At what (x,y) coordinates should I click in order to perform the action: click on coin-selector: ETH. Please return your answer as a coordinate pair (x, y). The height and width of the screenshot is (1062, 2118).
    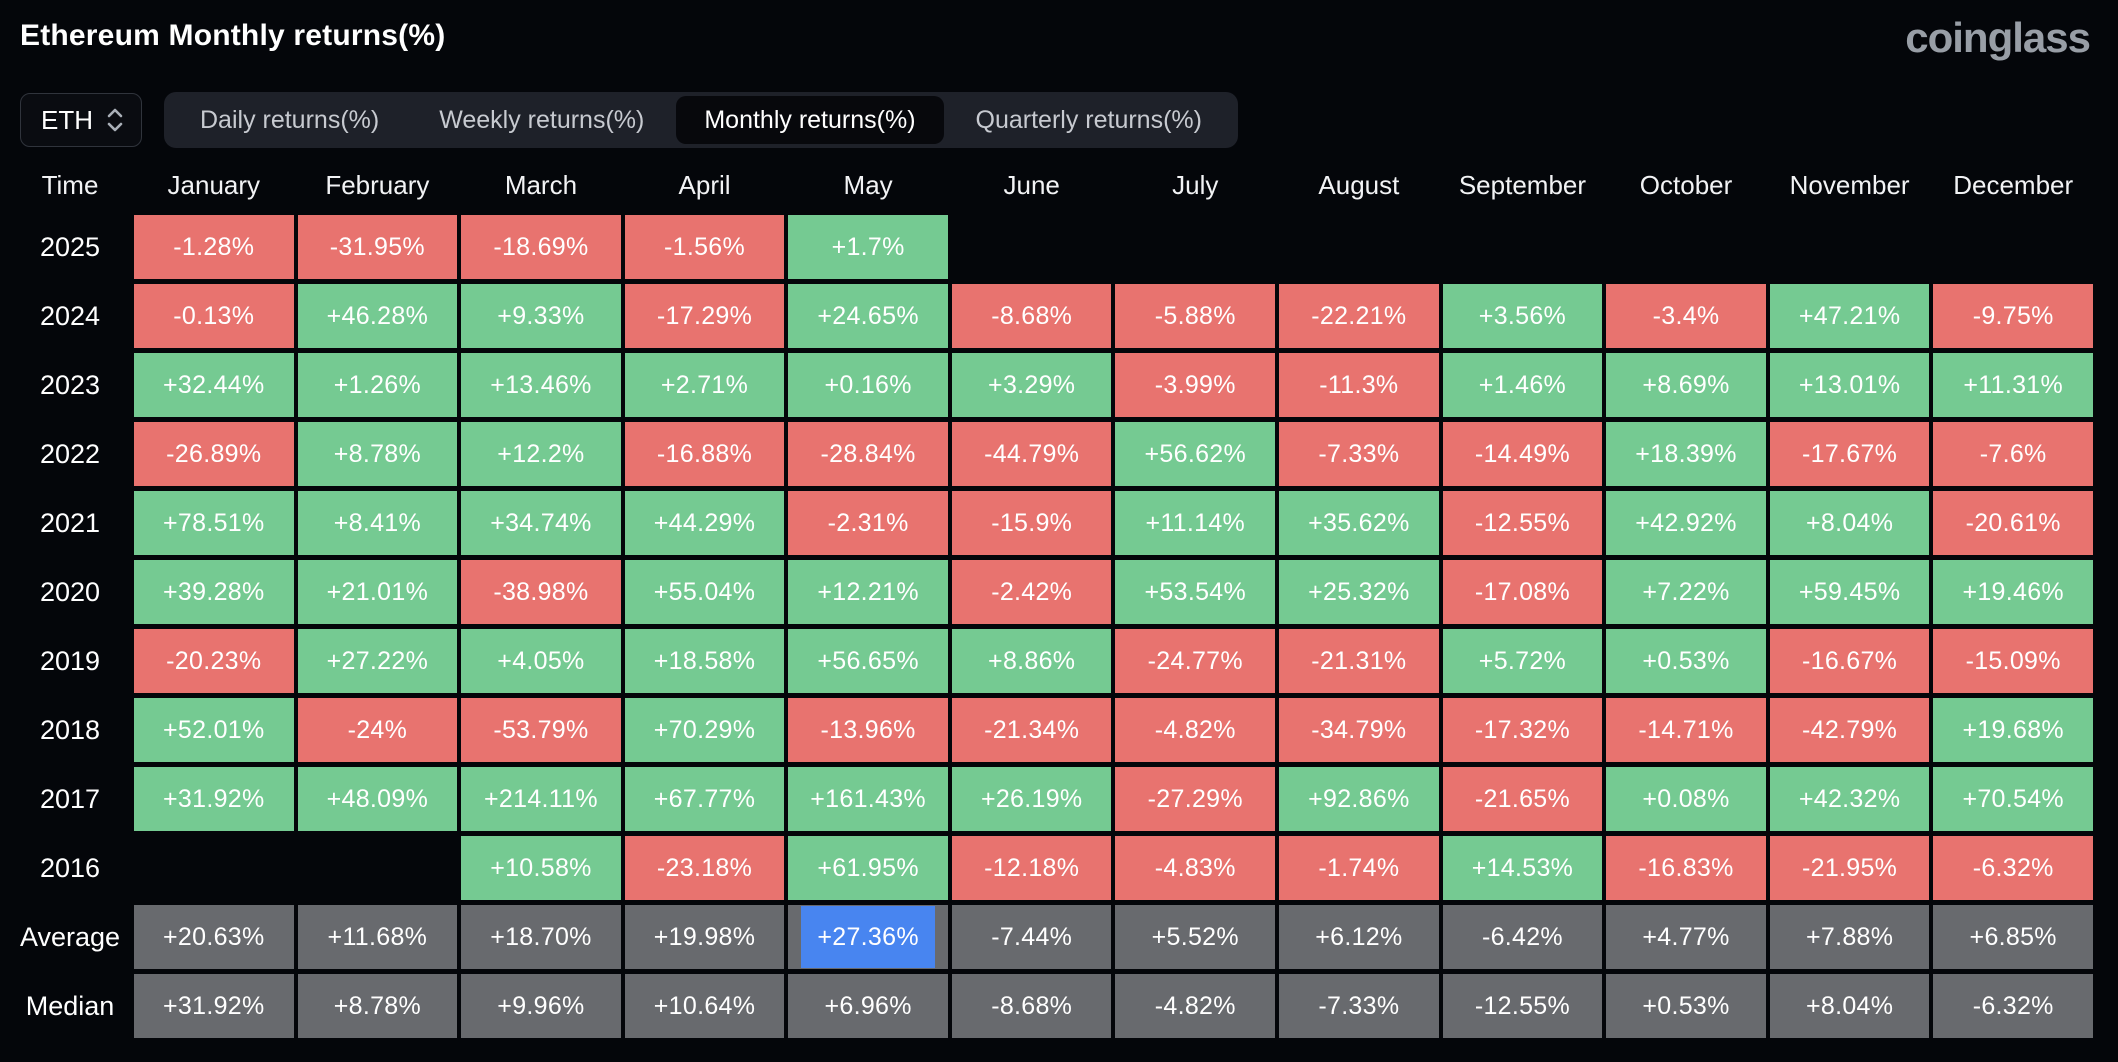
    Looking at the image, I should click on (81, 120).